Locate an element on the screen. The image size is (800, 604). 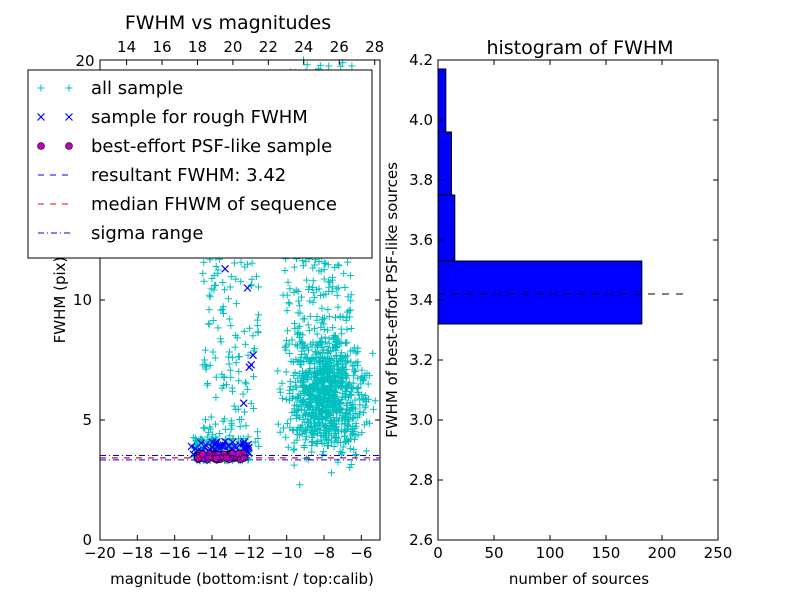
hist-x-tick-label: 50 is located at coordinates (493, 553).